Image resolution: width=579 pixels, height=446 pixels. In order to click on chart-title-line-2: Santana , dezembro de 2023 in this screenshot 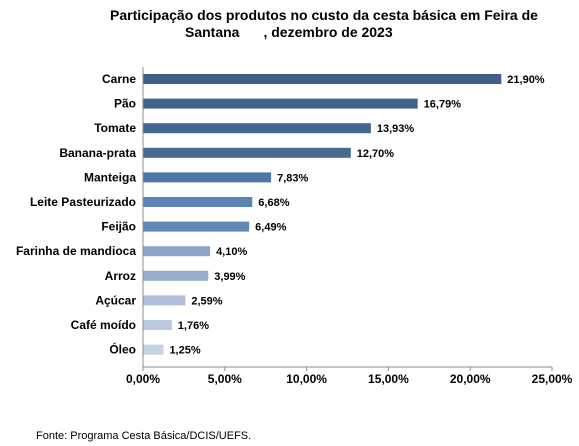, I will do `click(309, 32)`.